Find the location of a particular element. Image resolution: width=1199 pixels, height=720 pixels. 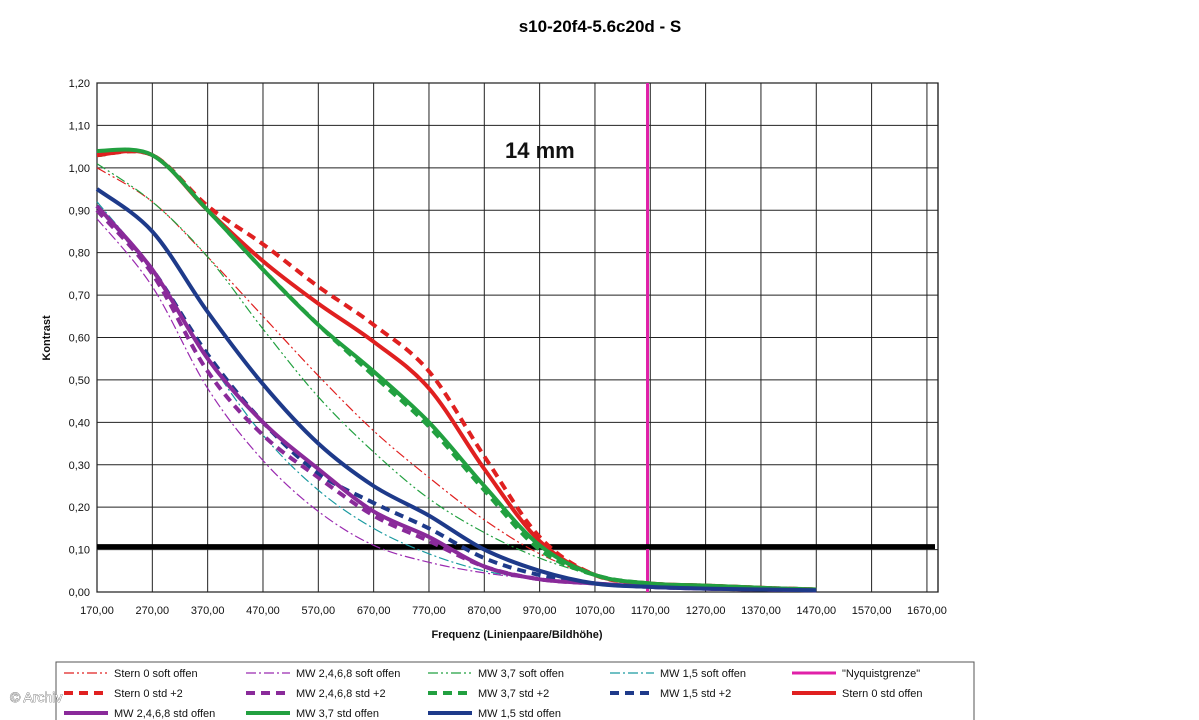

legend-label: MW 3,7 std offen is located at coordinates (337, 714).